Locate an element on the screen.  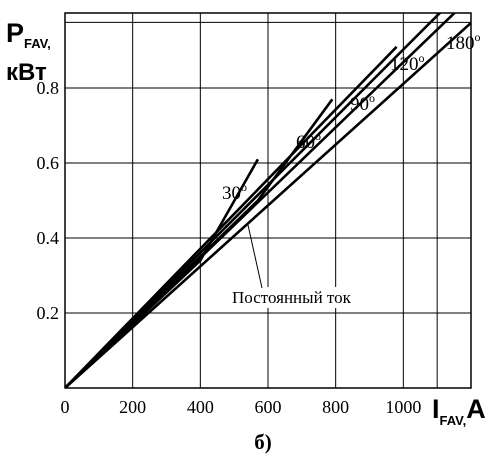
x-axis-title: IFAV,A is located at coordinates (459, 411).